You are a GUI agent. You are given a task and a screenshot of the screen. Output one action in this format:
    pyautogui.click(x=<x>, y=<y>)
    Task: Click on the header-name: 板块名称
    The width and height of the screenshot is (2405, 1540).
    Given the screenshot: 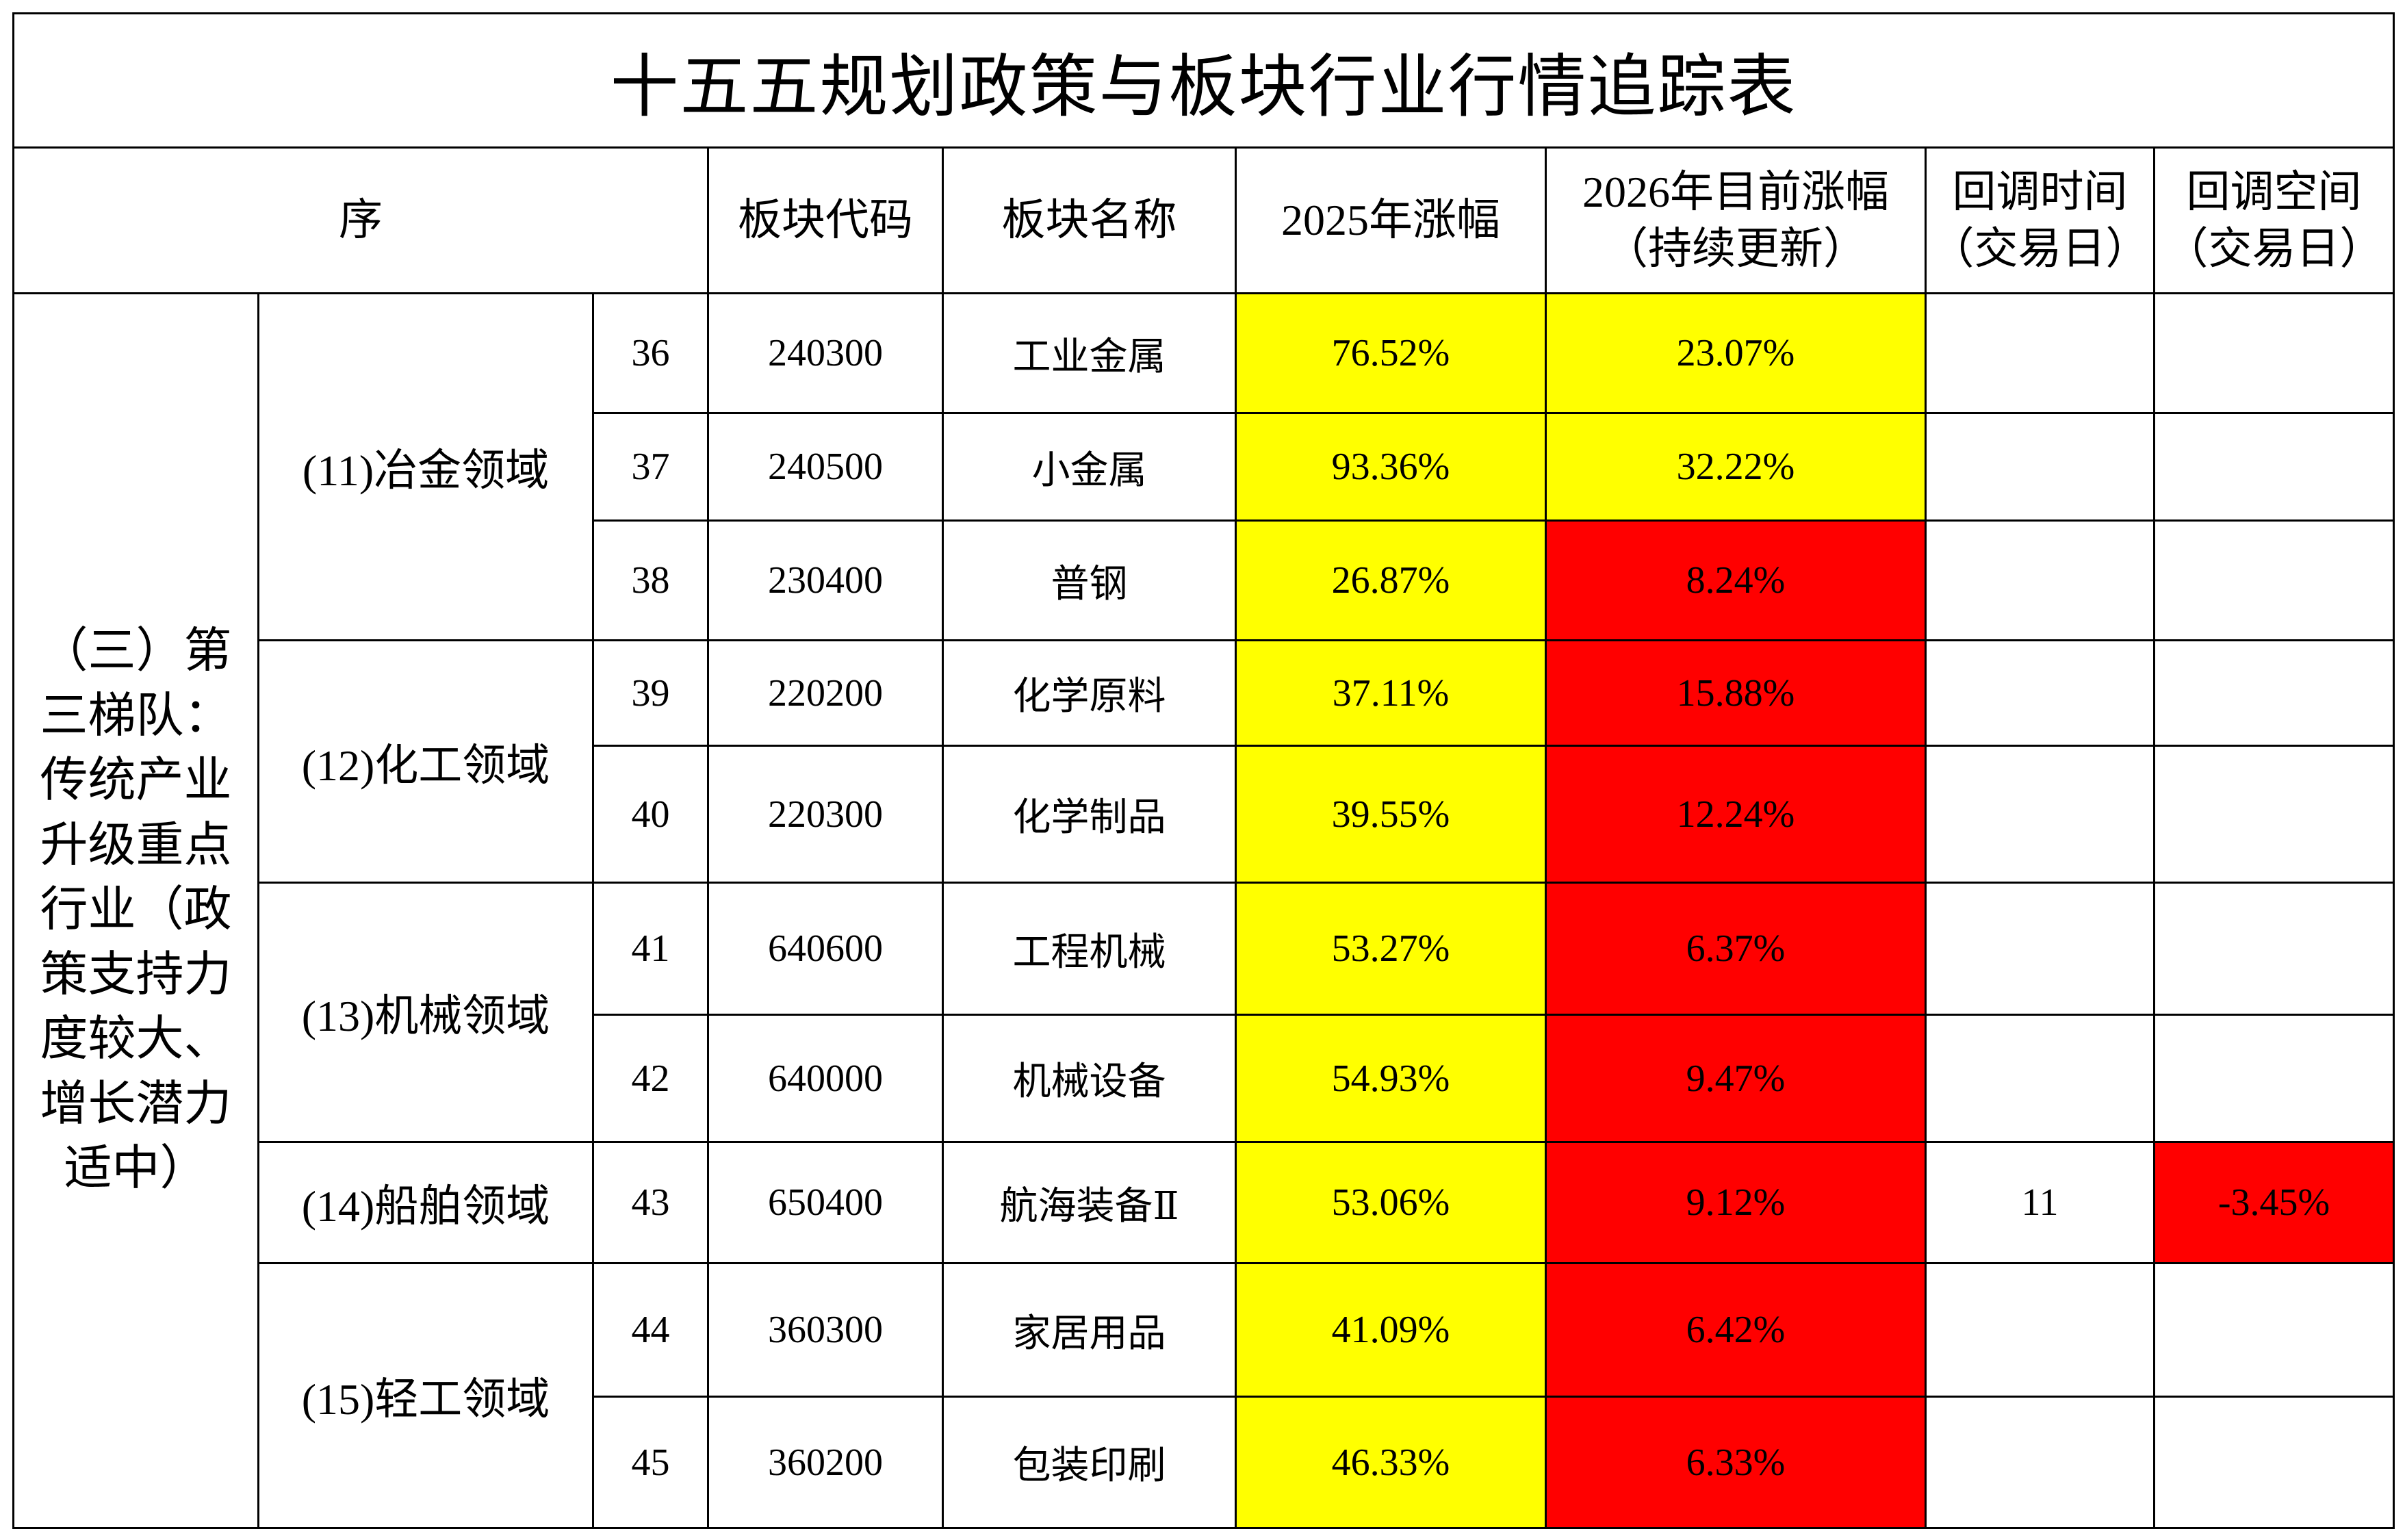 What is the action you would take?
    pyautogui.click(x=1089, y=220)
    